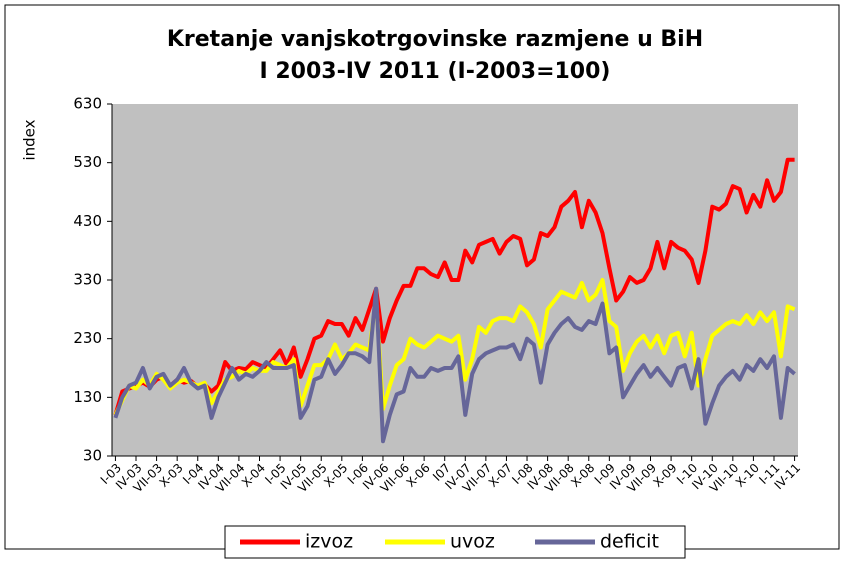 The width and height of the screenshot is (845, 565). I want to click on y-tick-label: 530, so click(87, 162).